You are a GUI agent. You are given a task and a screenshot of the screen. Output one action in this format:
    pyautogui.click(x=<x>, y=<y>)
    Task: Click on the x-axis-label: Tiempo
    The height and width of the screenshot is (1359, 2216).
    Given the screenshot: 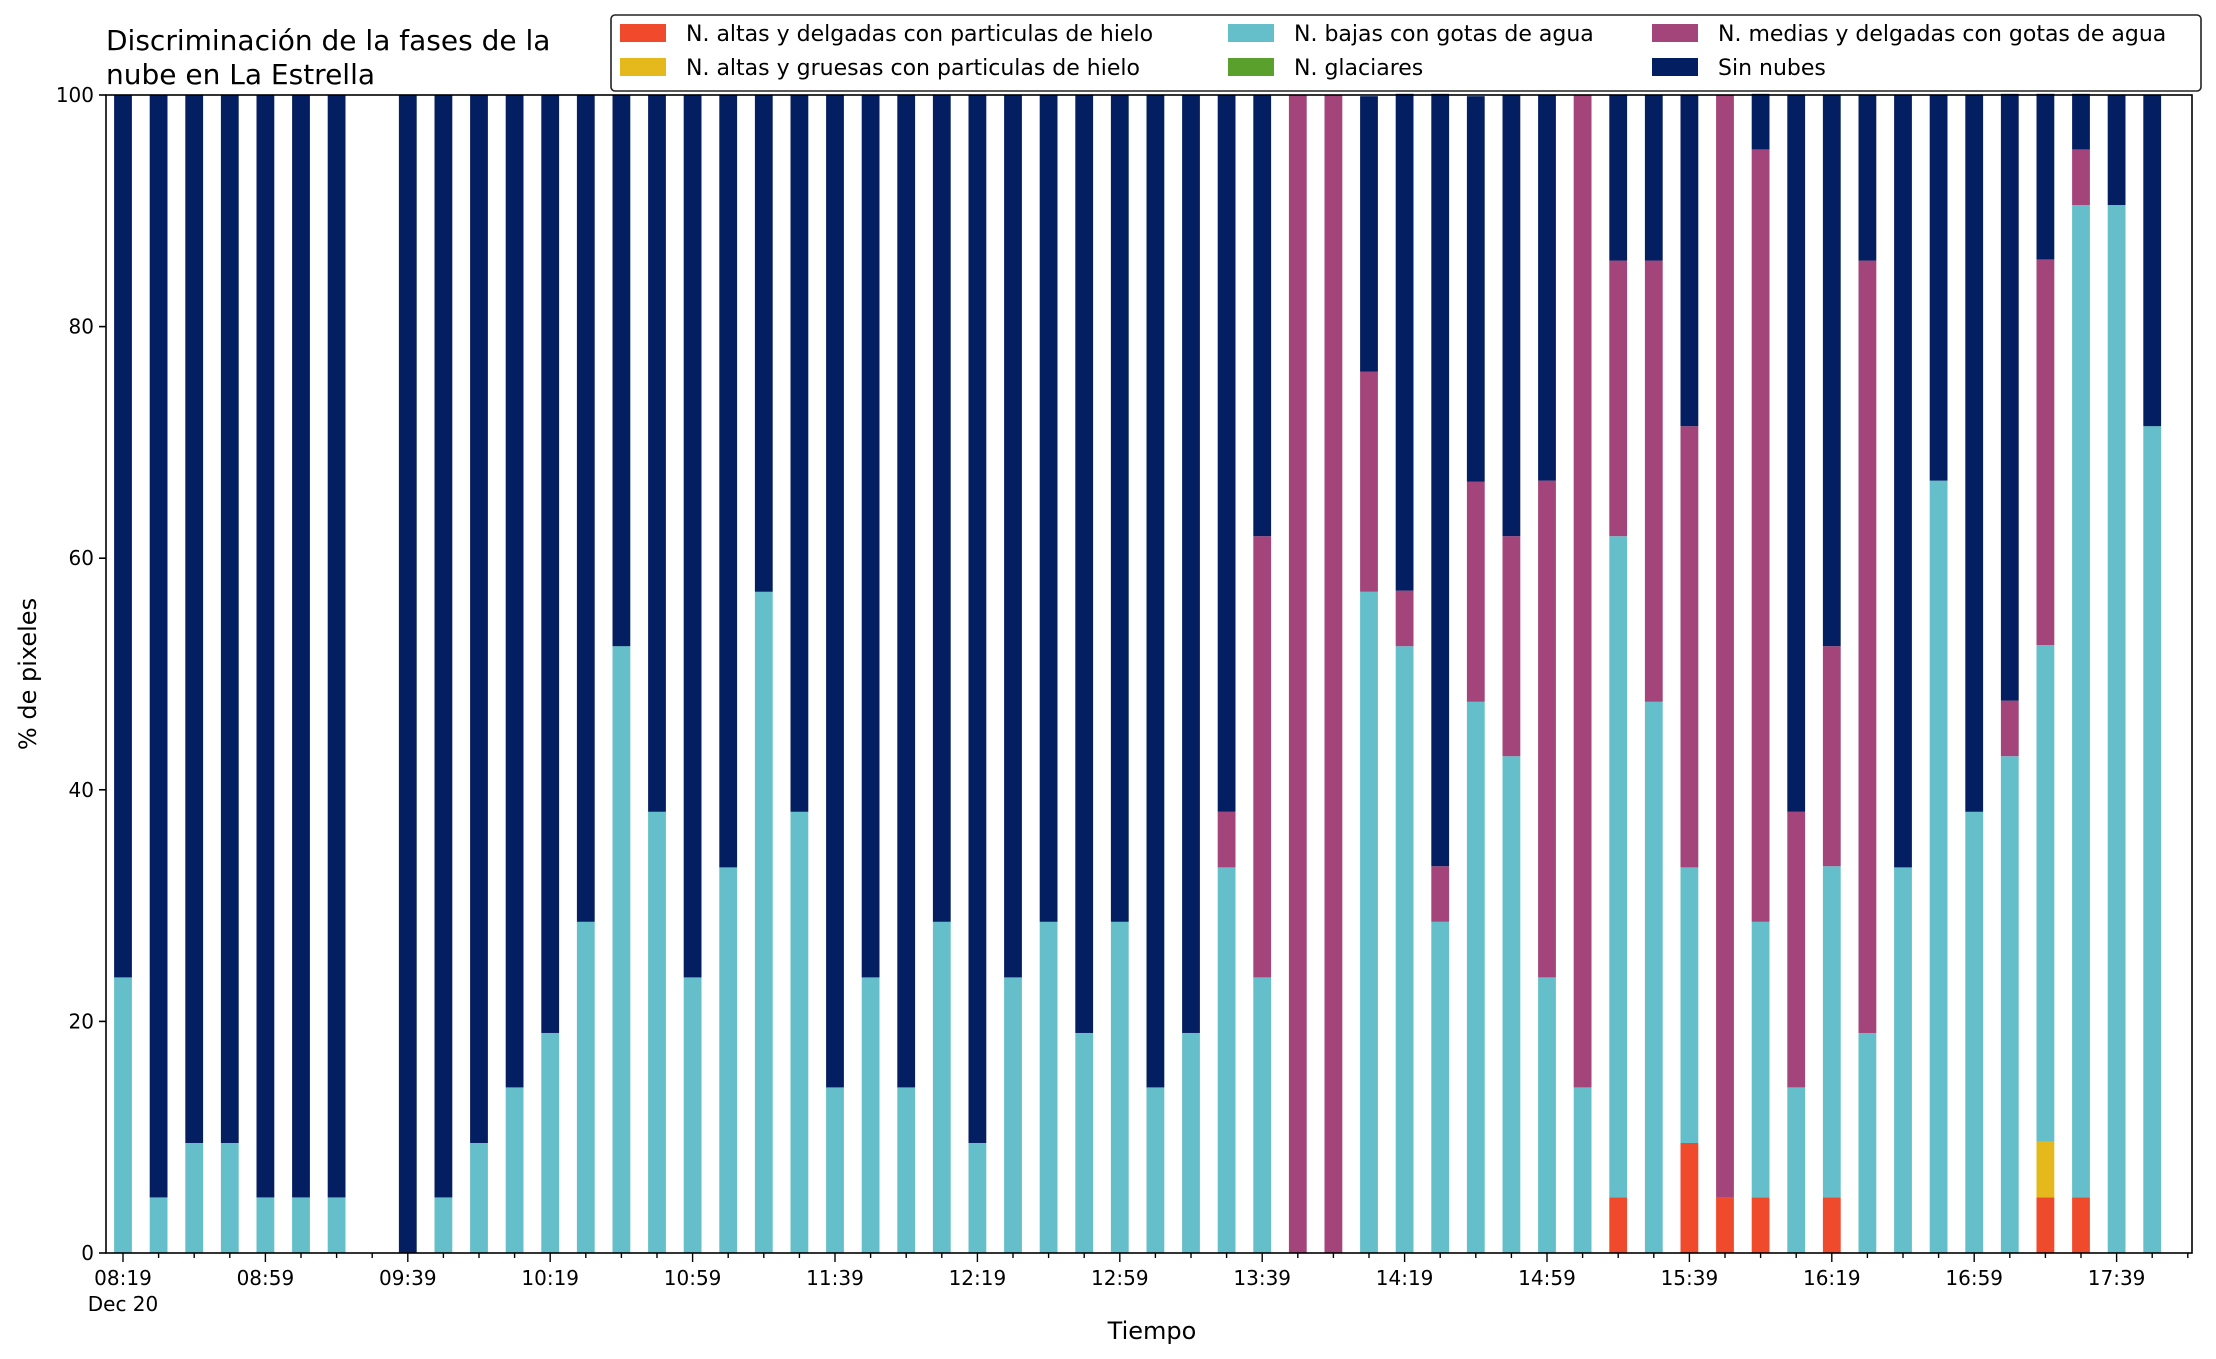 What is the action you would take?
    pyautogui.click(x=1152, y=1331)
    